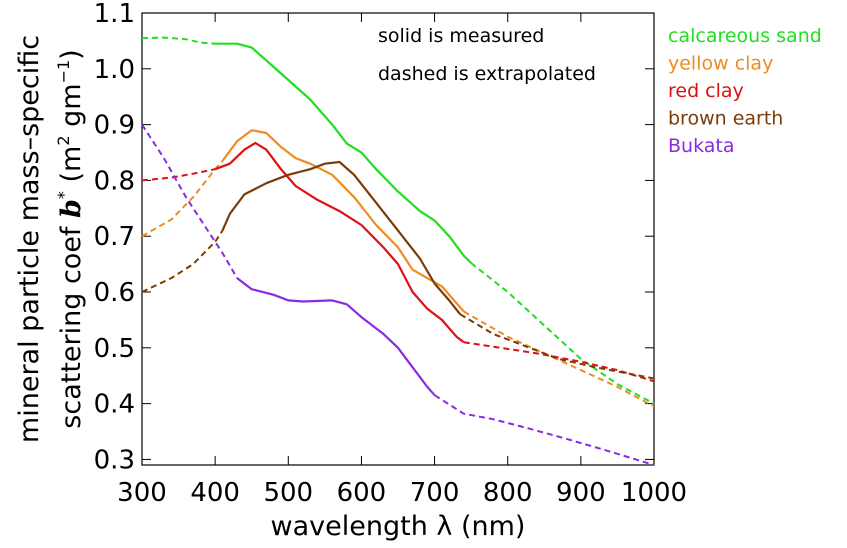 This screenshot has width=847, height=548. What do you see at coordinates (63, 195) in the screenshot?
I see `y-axis-symbol-sup: *` at bounding box center [63, 195].